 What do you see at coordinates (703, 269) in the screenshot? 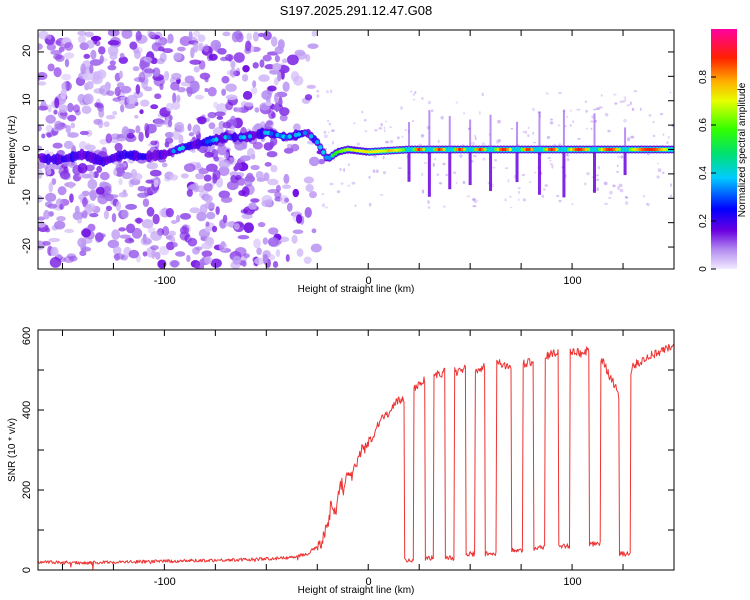
I see `colorbar-tick-label: 0` at bounding box center [703, 269].